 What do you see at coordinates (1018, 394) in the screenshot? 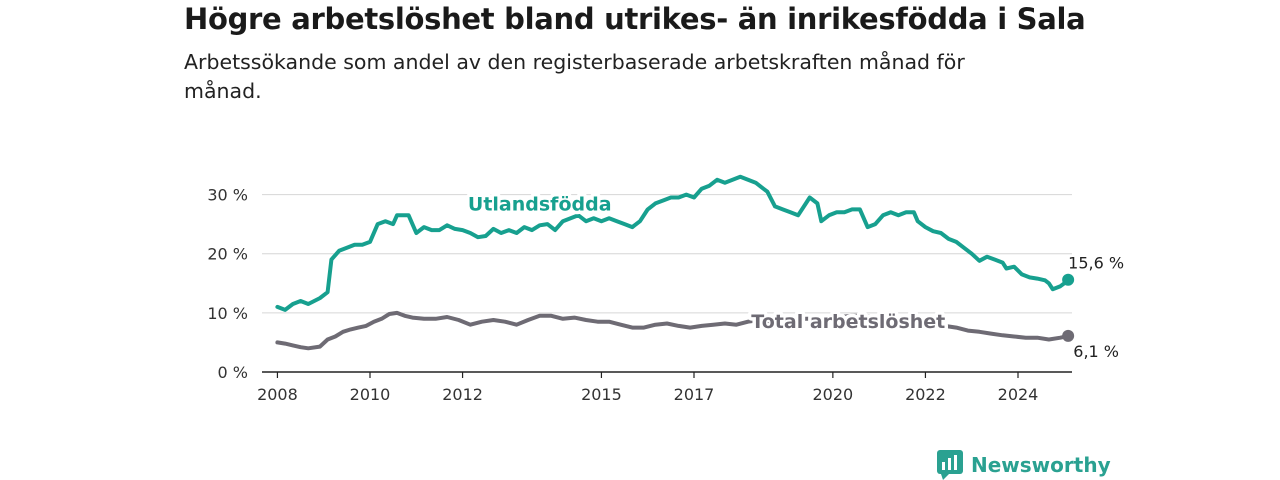
I see `x-tick-label: 2024` at bounding box center [1018, 394].